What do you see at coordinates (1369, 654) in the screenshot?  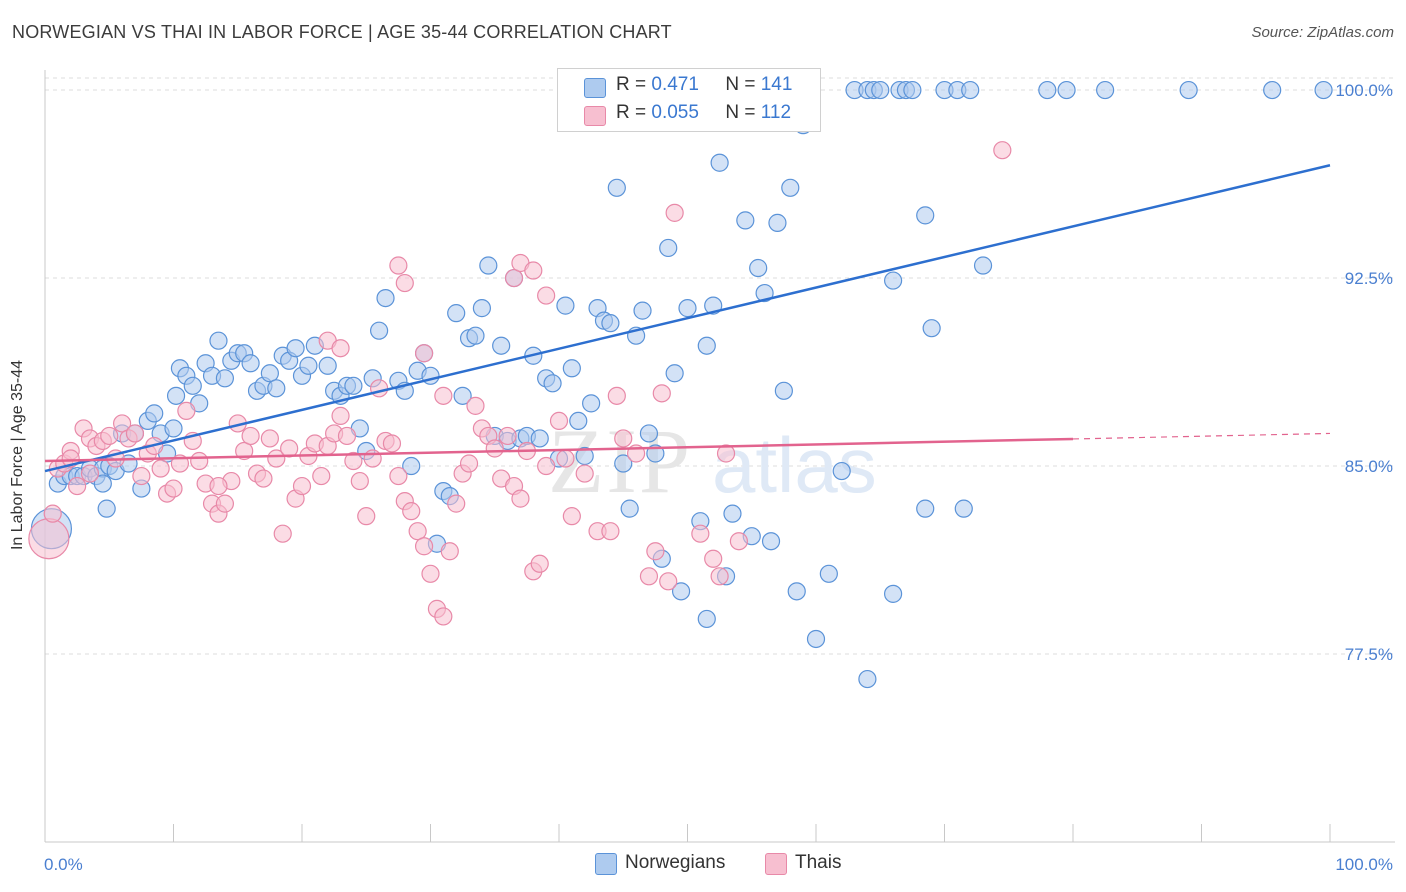 I see `y-tick-label: 77.5%` at bounding box center [1369, 654].